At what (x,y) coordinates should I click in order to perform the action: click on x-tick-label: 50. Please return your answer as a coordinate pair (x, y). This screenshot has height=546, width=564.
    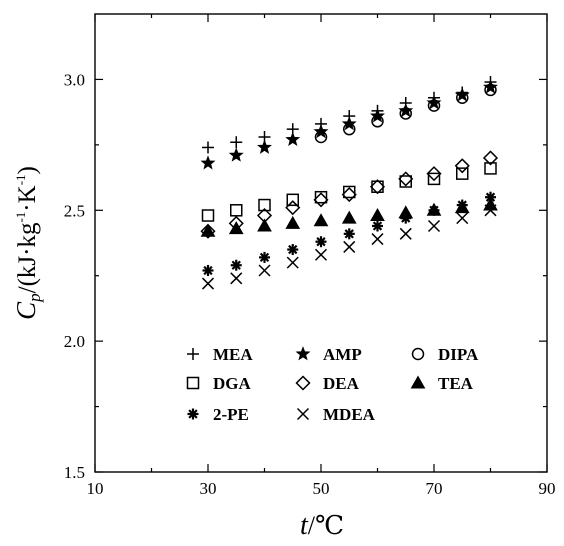
    Looking at the image, I should click on (321, 488).